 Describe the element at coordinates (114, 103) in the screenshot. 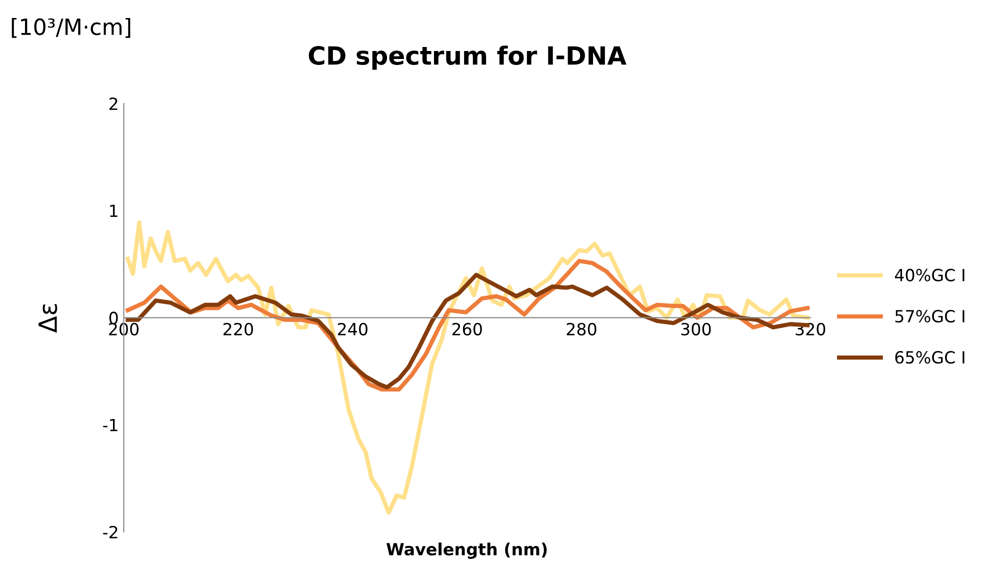

I see `y-tick-label: 2` at that location.